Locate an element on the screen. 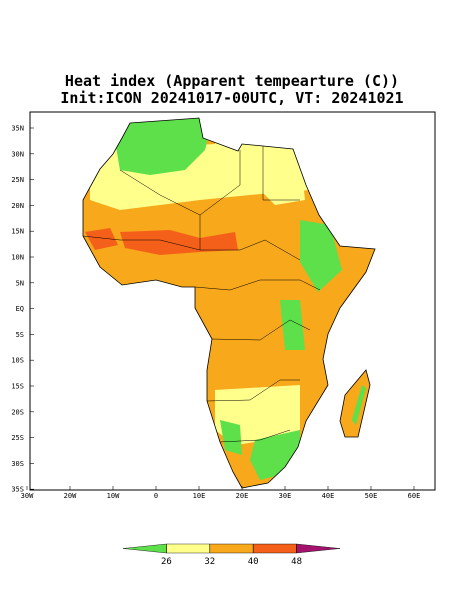  lon-label: 20E is located at coordinates (242, 496).